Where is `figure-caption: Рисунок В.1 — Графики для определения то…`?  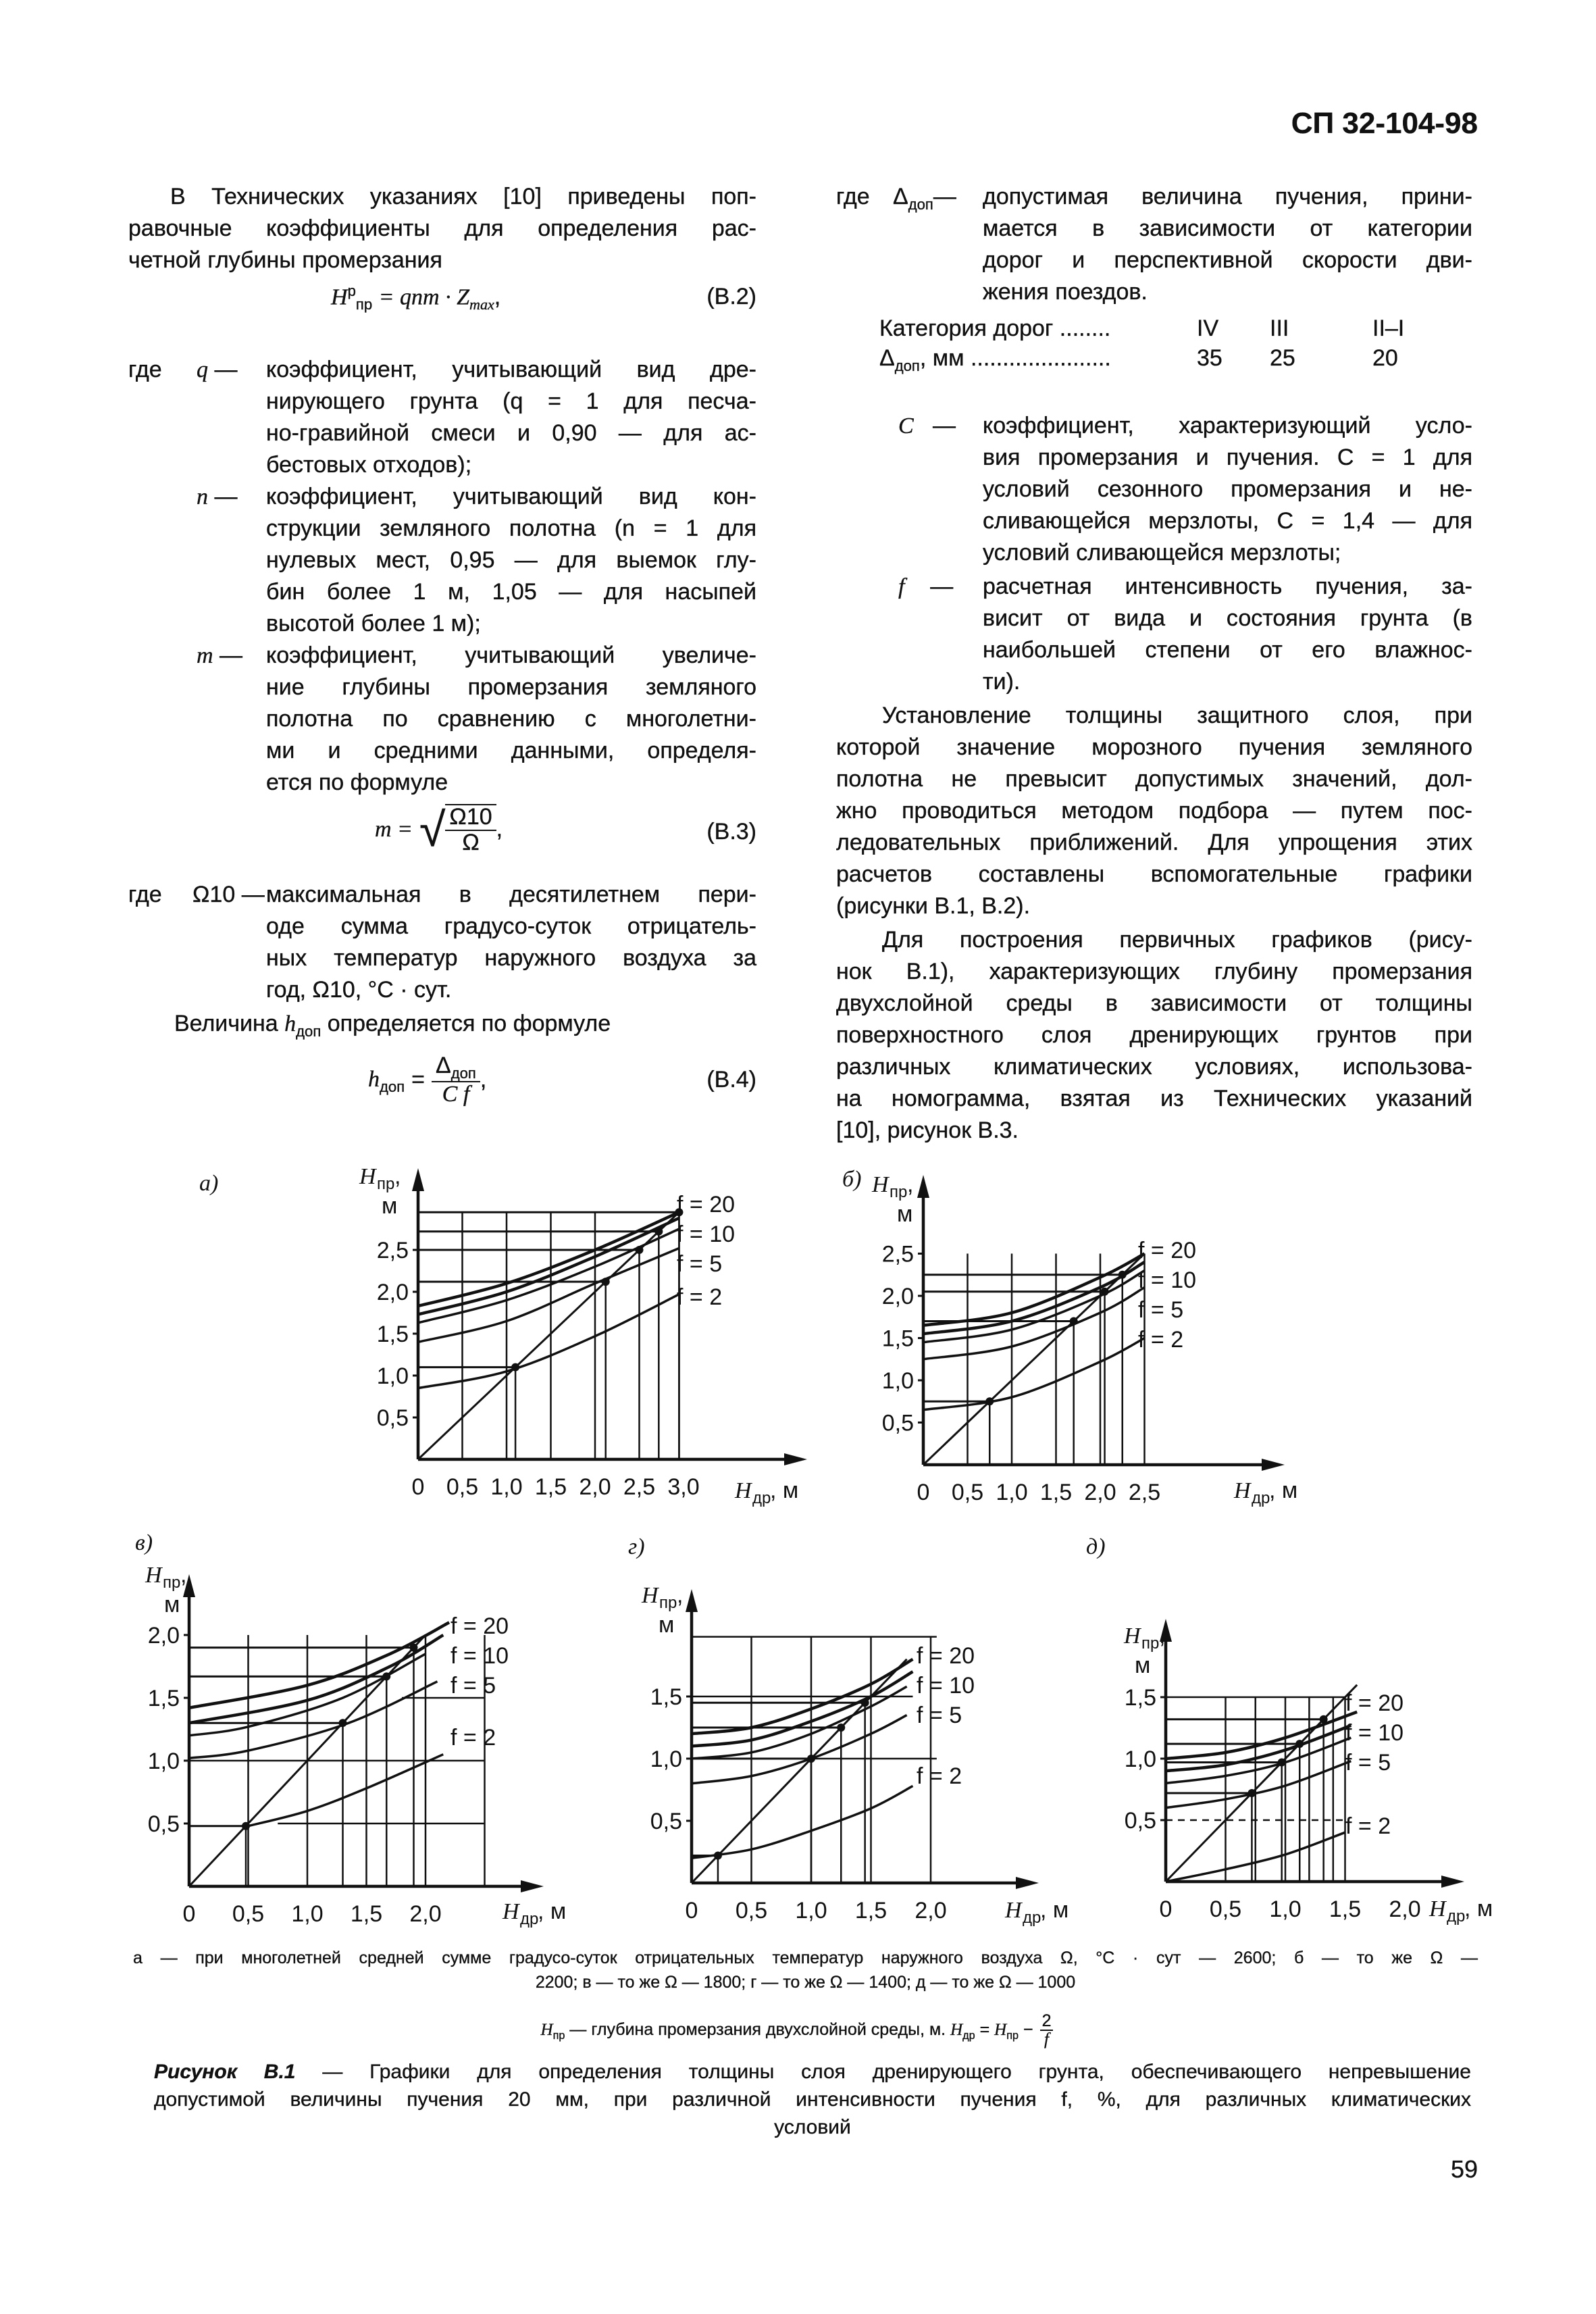 figure-caption: Рисунок В.1 — Графики для определения то… is located at coordinates (812, 2099).